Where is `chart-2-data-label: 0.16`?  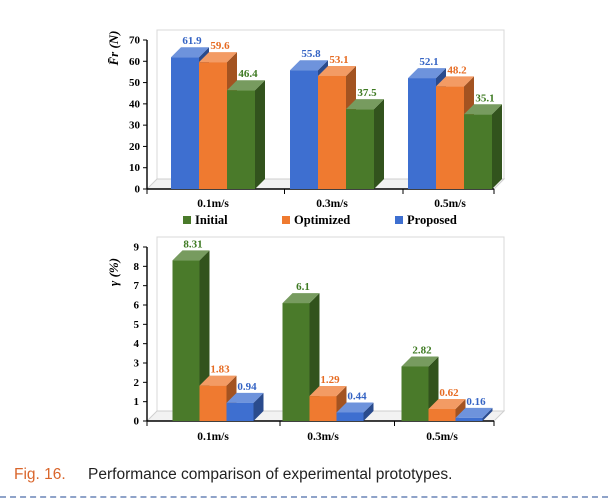
chart-2-data-label: 0.16 is located at coordinates (476, 402).